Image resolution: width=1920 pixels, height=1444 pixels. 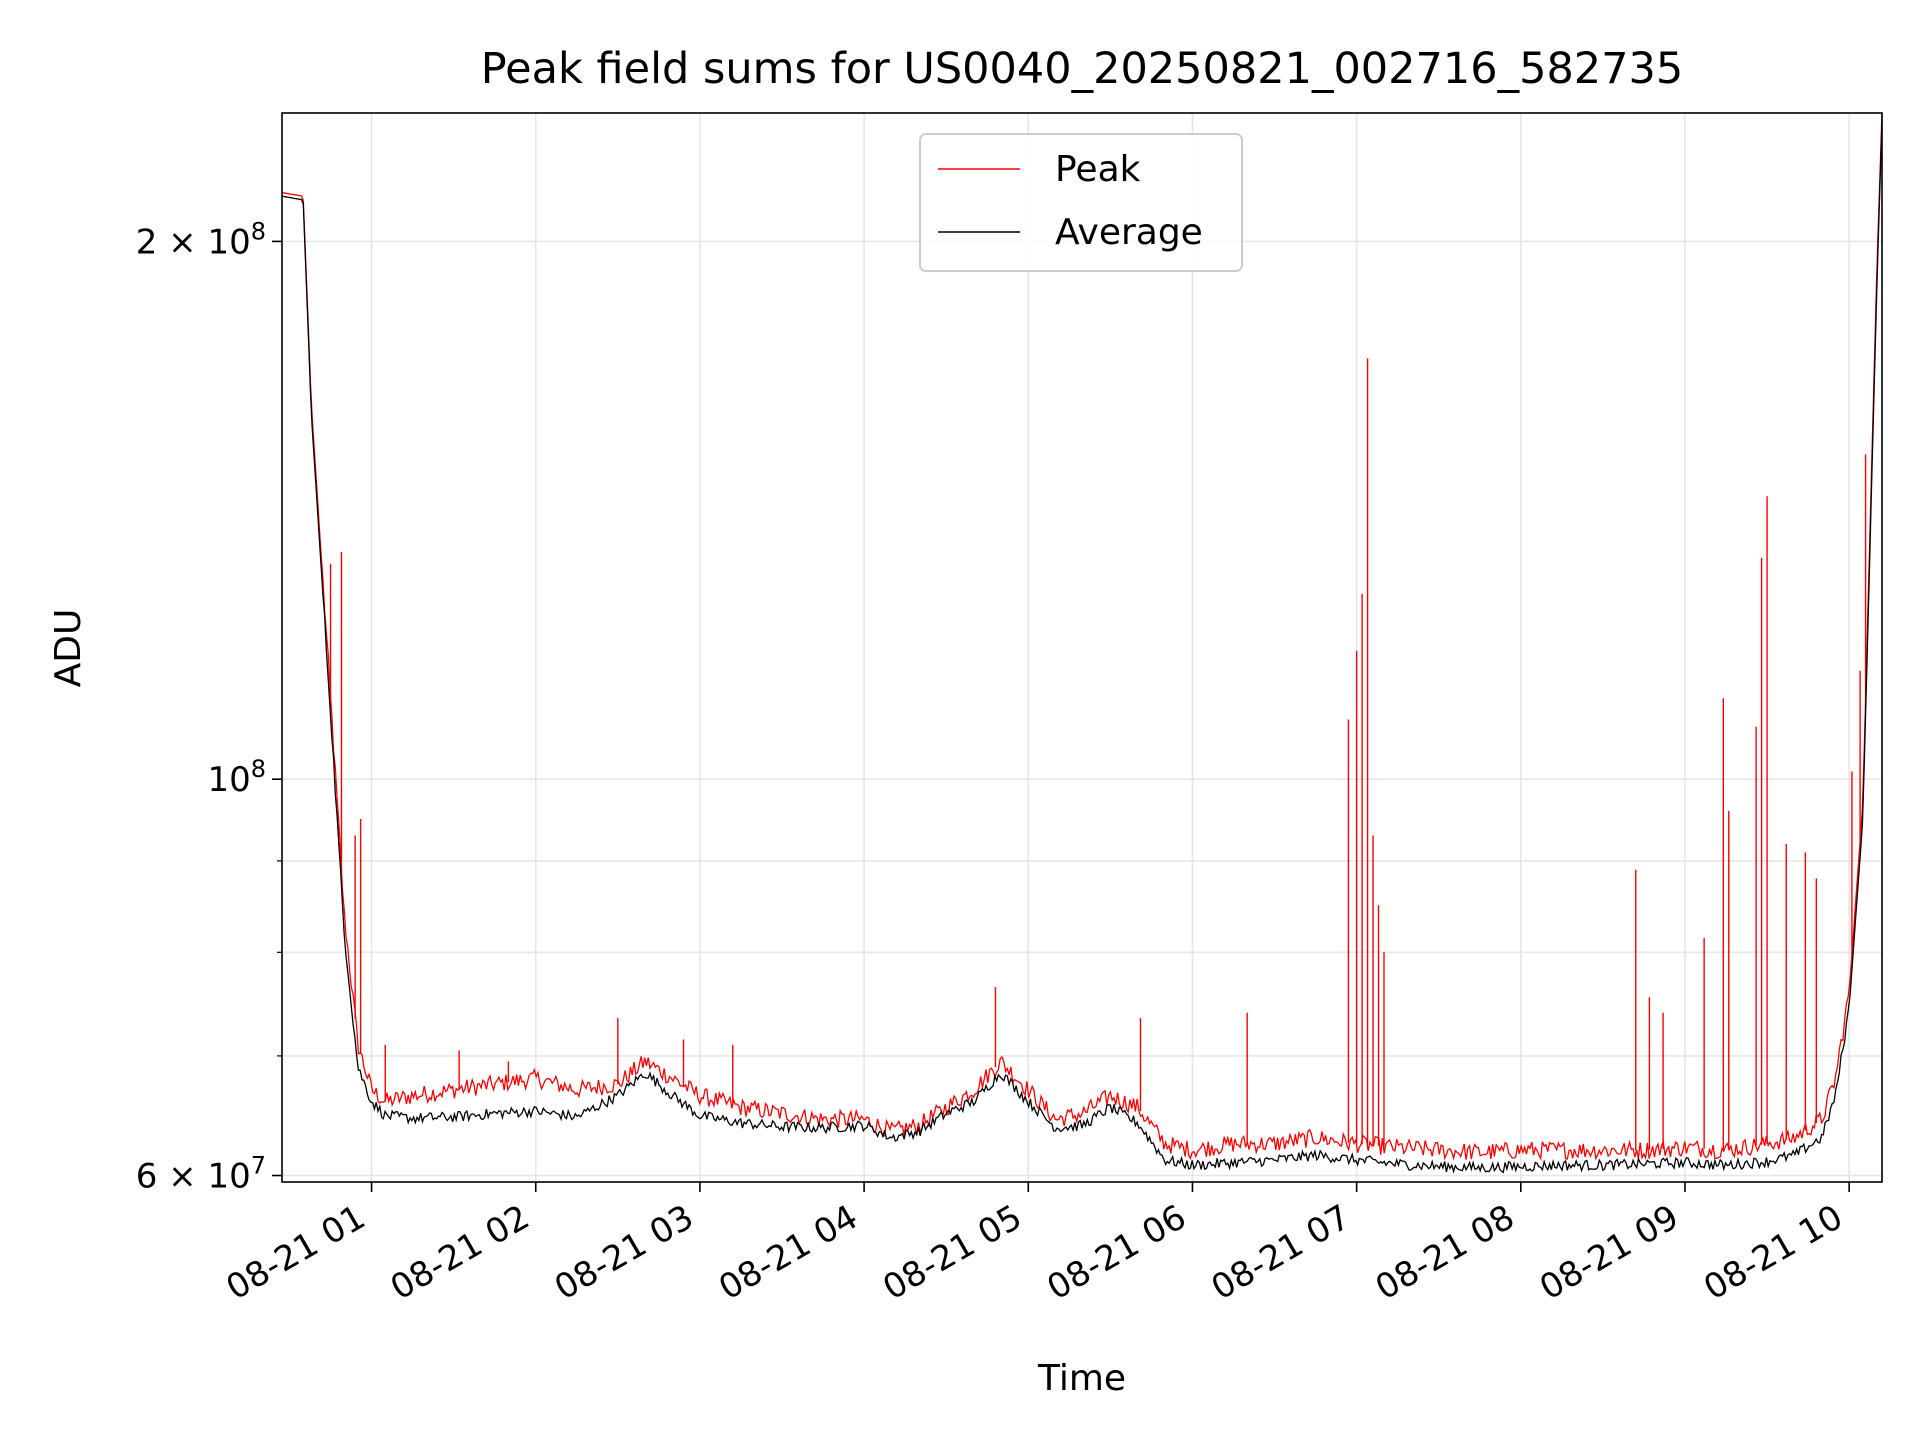 I want to click on legend-box, so click(x=1081, y=202).